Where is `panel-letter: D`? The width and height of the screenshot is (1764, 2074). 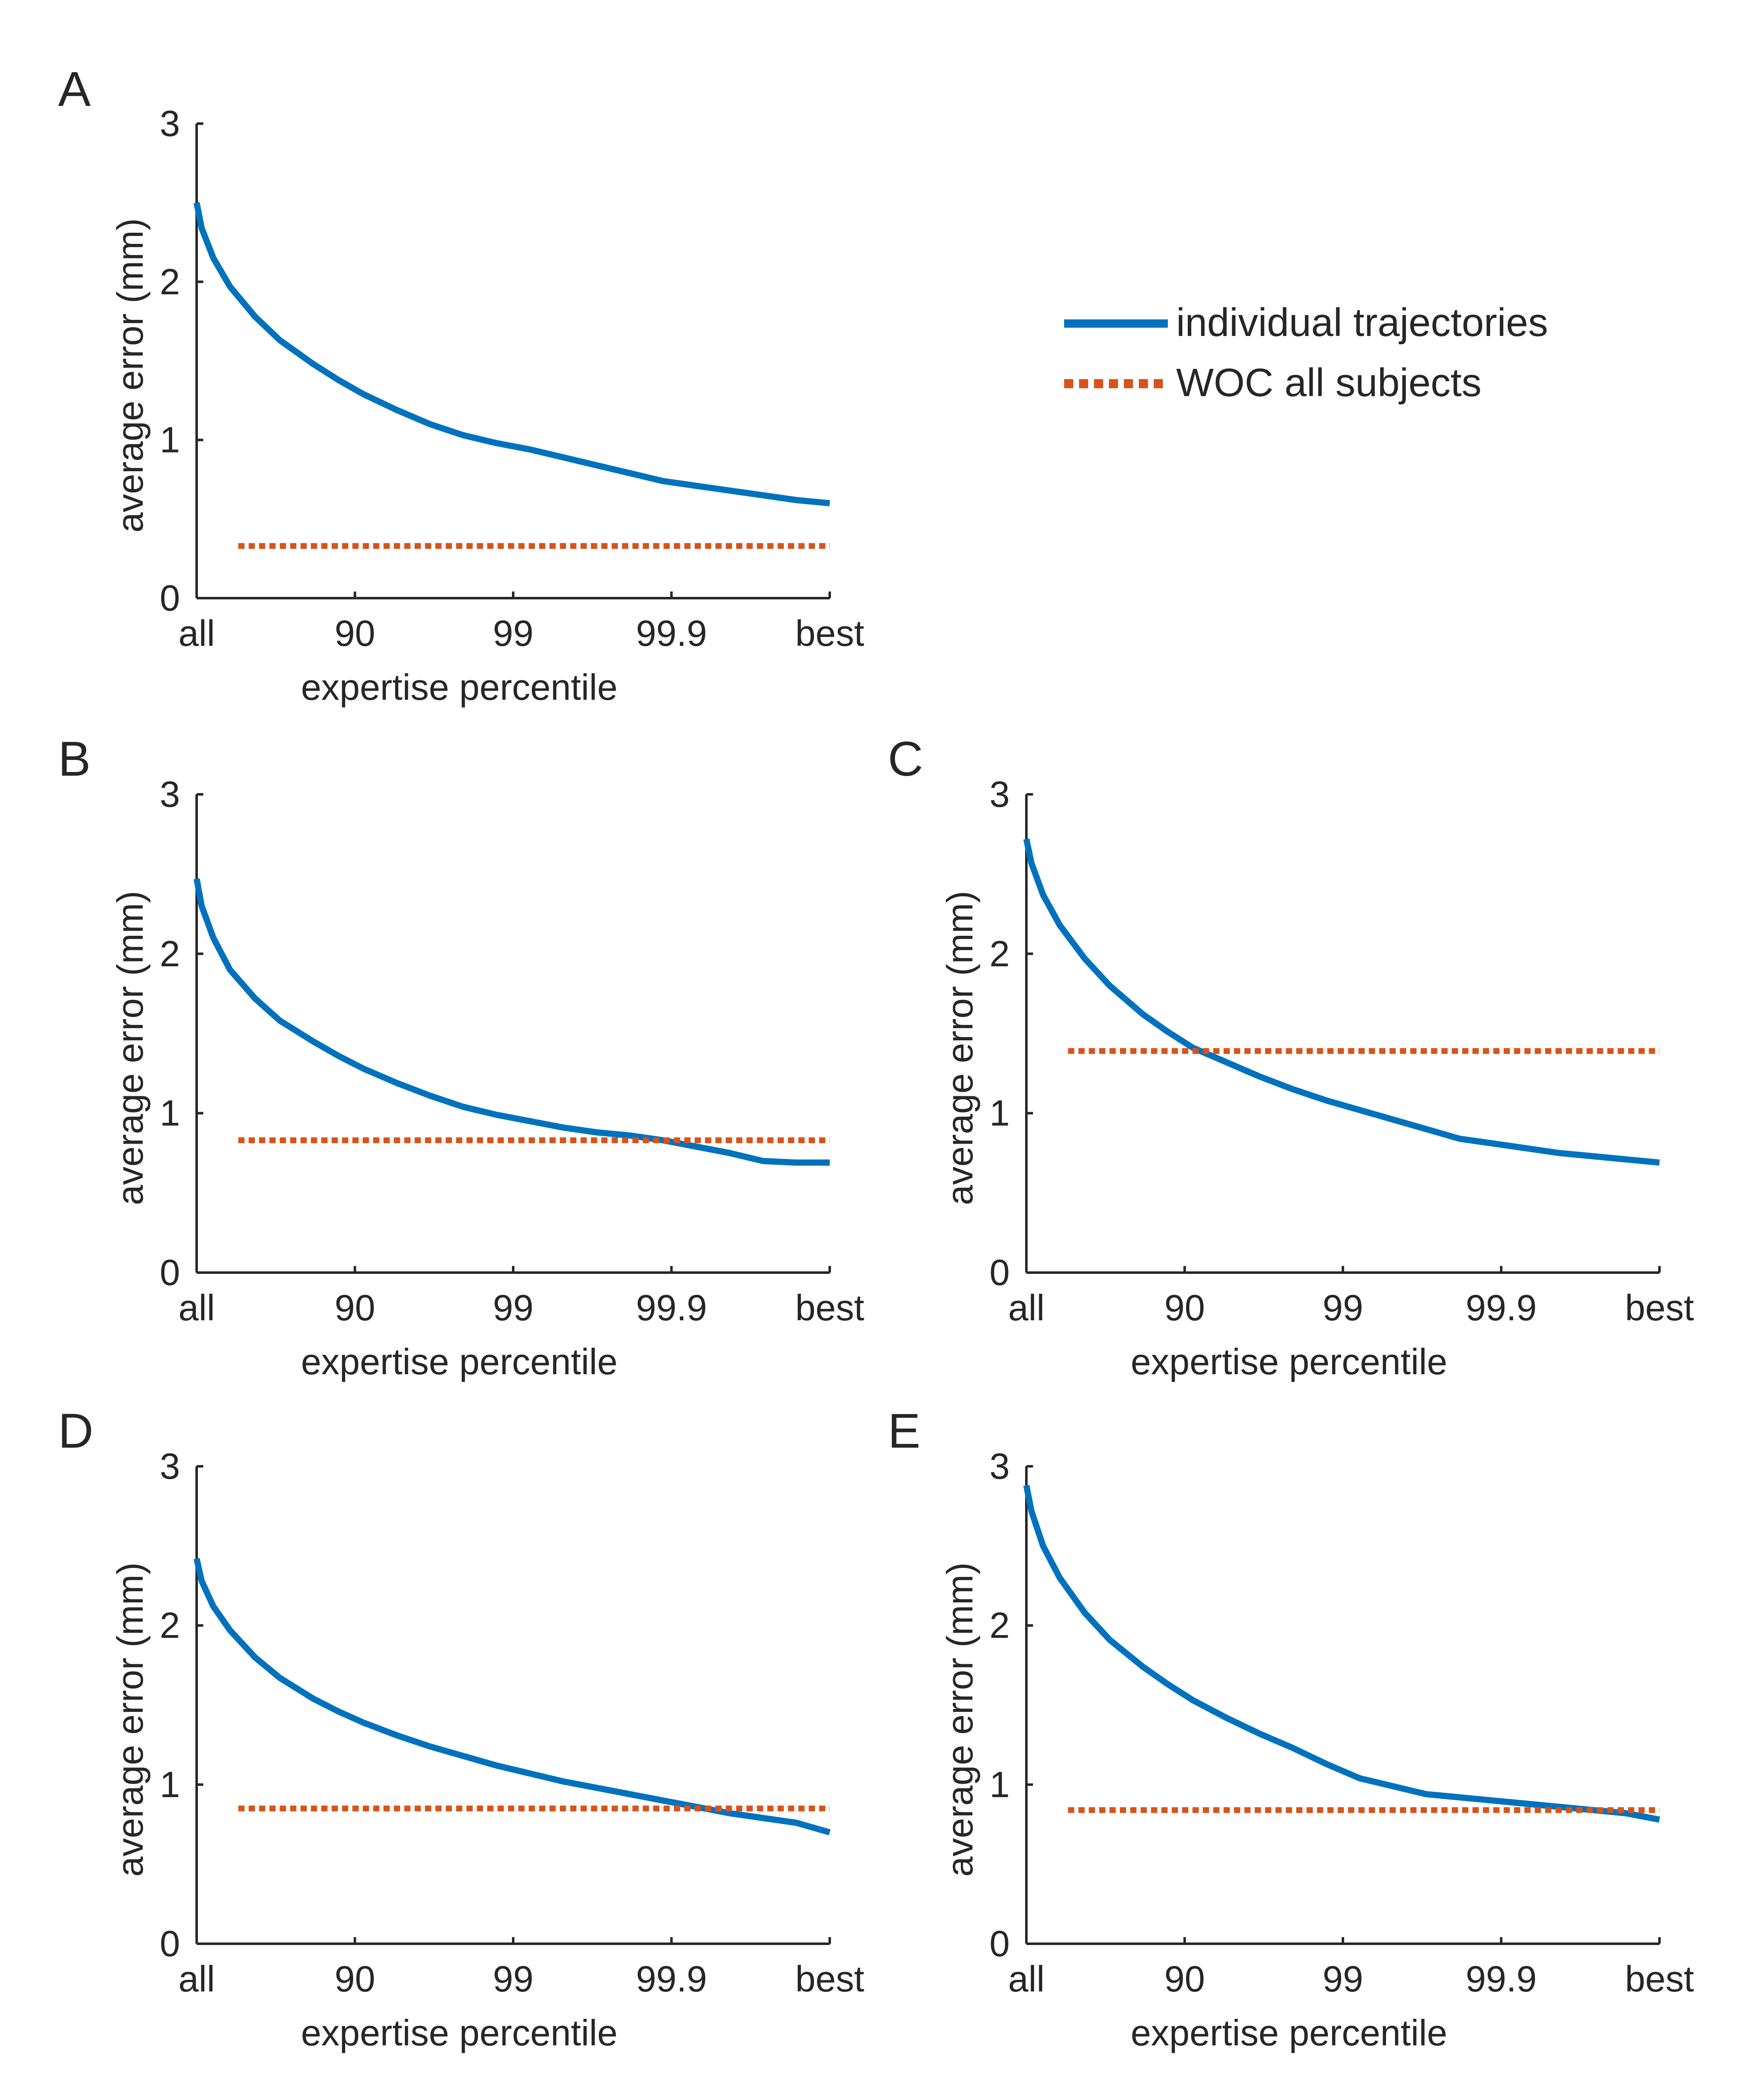
panel-letter: D is located at coordinates (75, 1431).